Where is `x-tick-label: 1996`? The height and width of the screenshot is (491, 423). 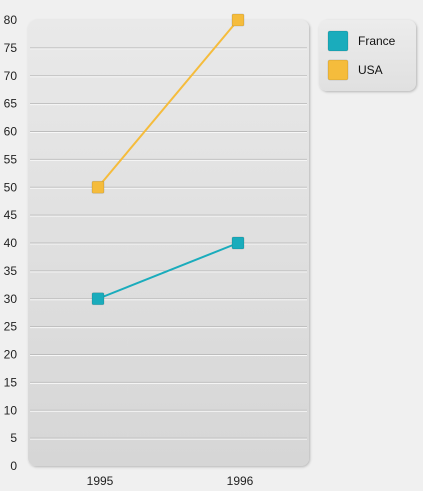
x-tick-label: 1996 is located at coordinates (240, 481).